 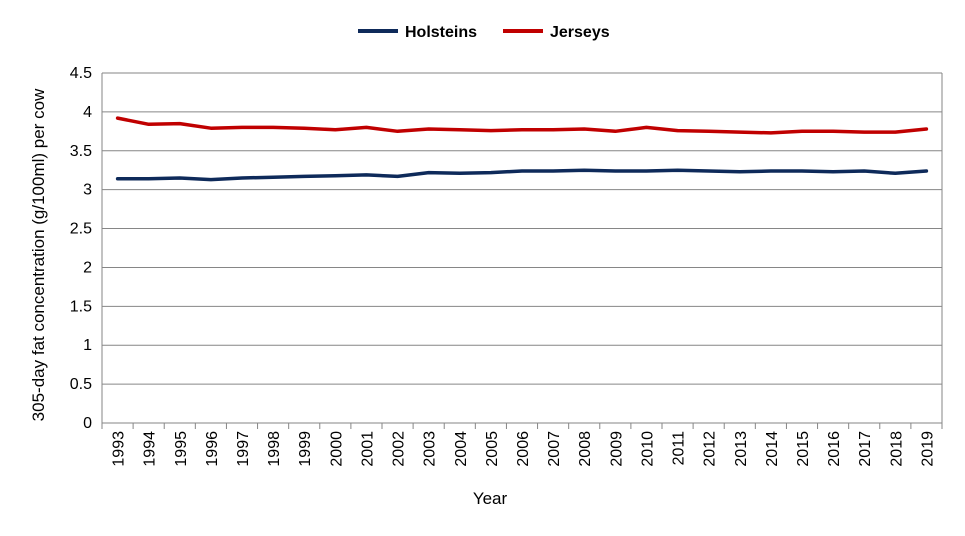 What do you see at coordinates (81, 306) in the screenshot?
I see `y-tick-label: 1.5` at bounding box center [81, 306].